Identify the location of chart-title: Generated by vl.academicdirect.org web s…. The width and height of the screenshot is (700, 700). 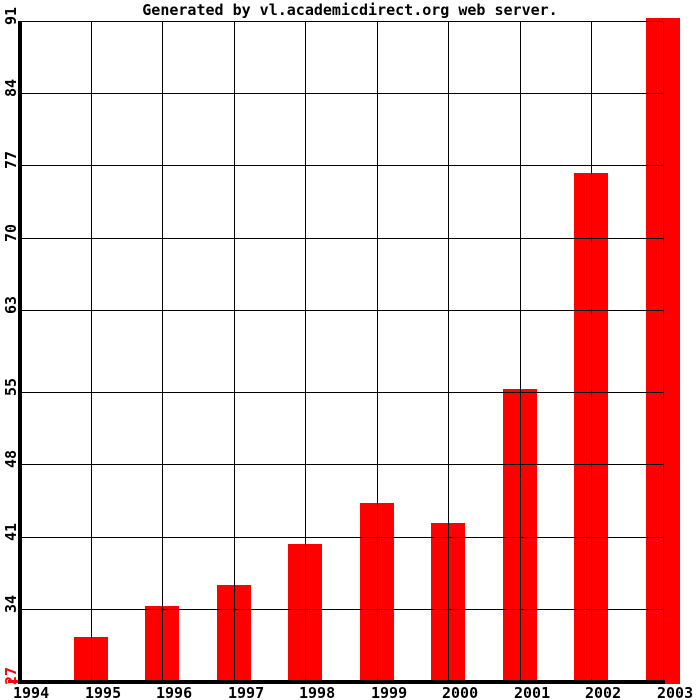
(350, 10).